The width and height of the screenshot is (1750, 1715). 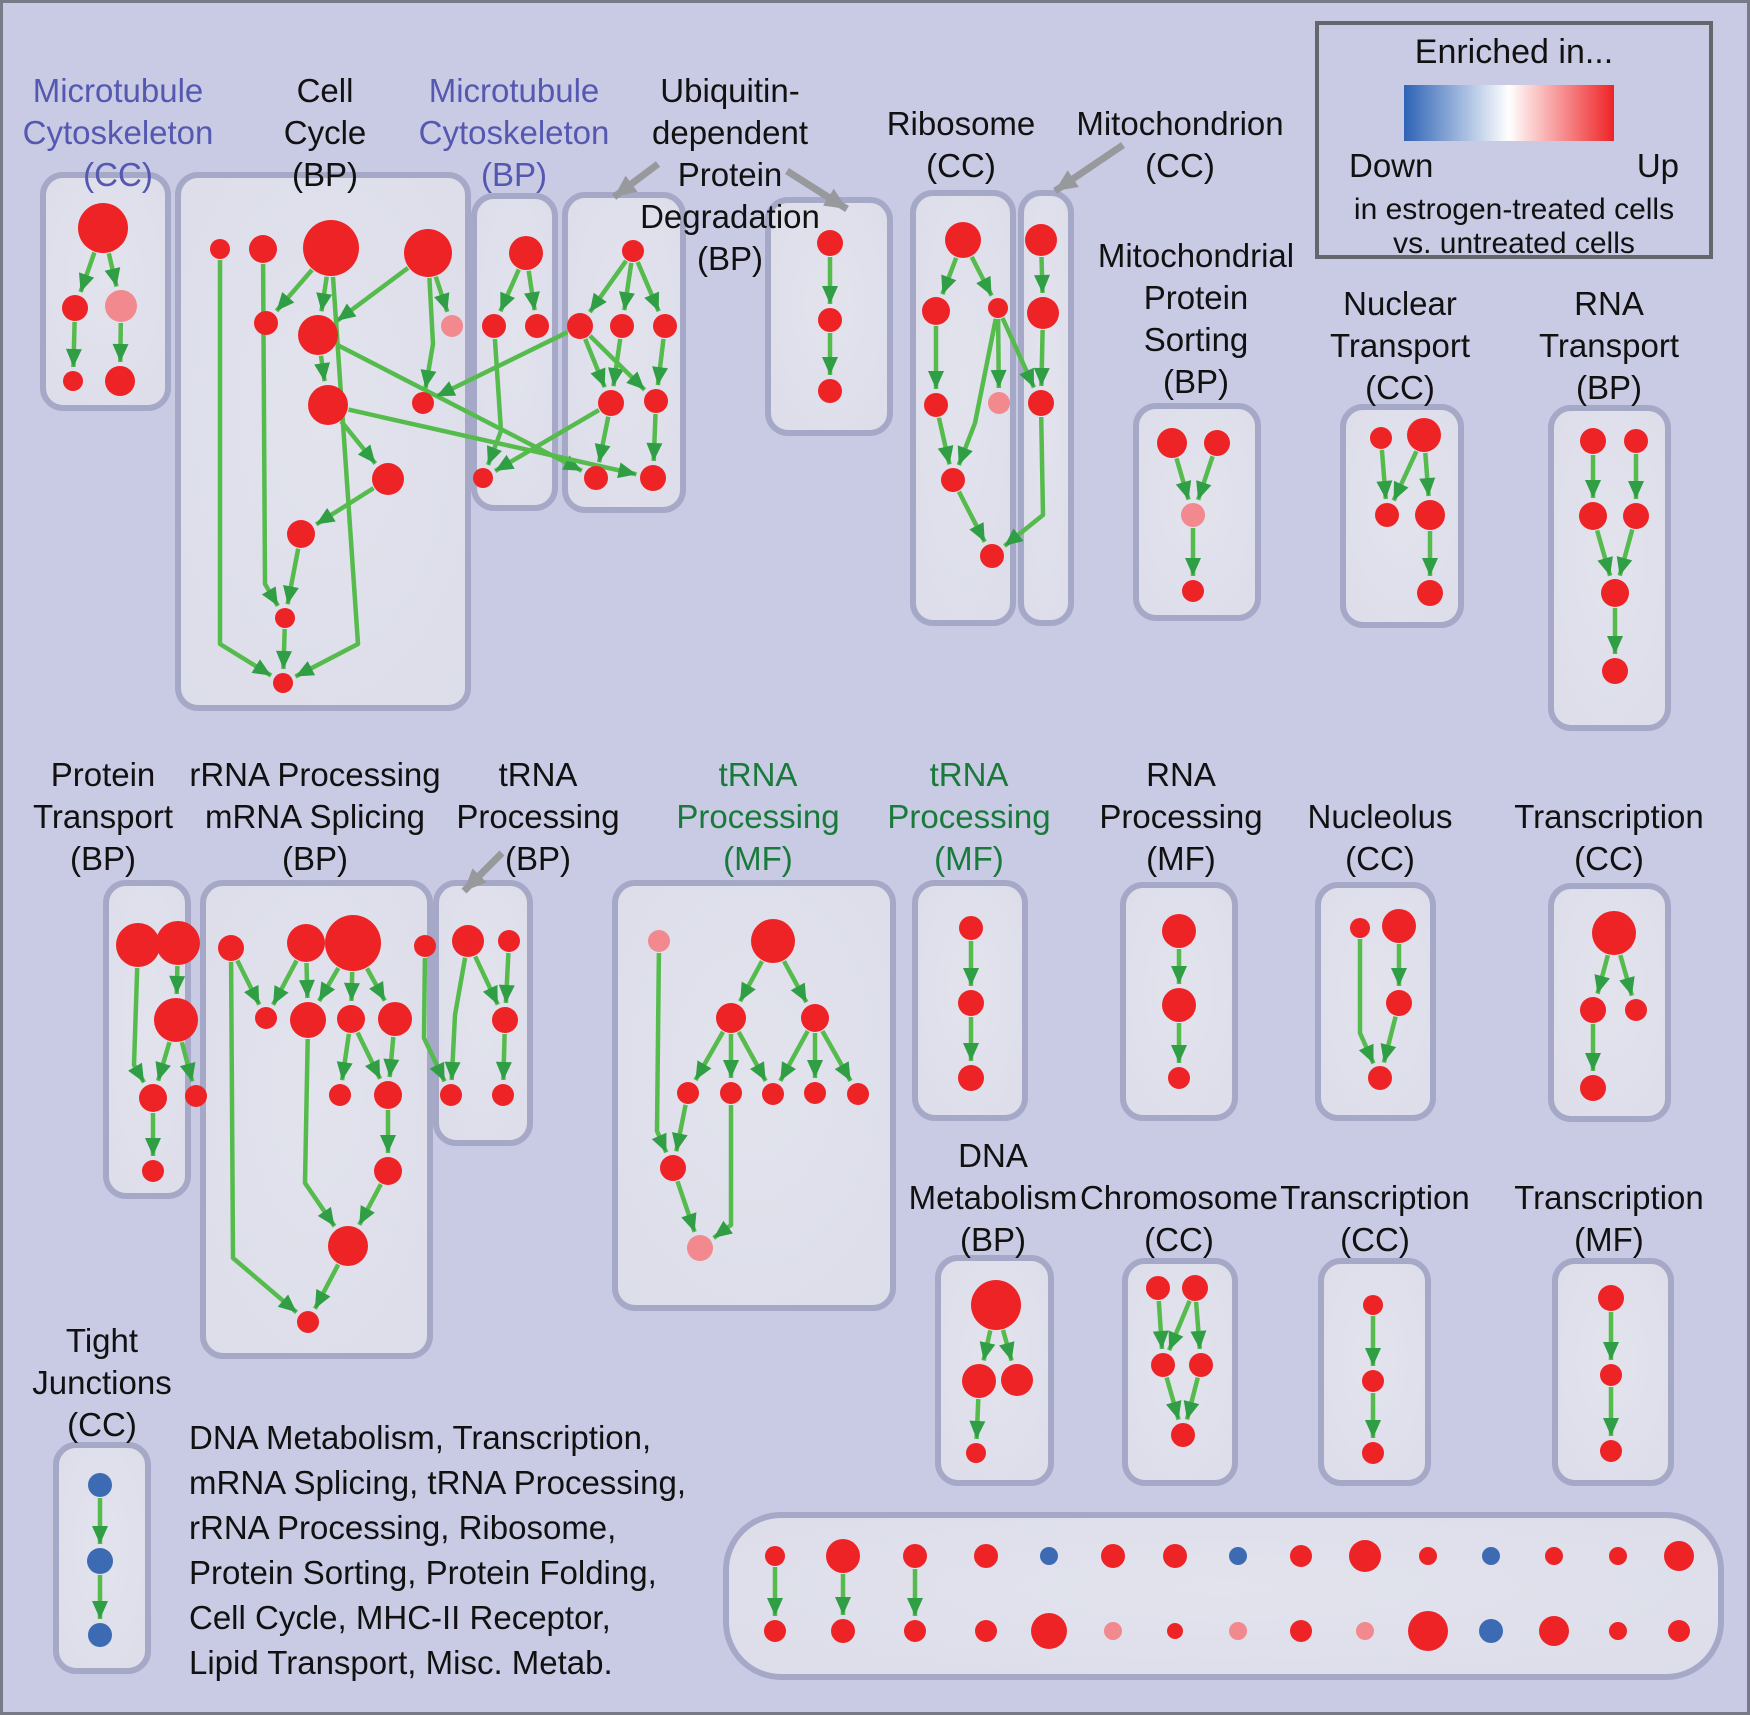 What do you see at coordinates (400, 1617) in the screenshot?
I see `caption-line: Cell Cycle, MHC-II Receptor,` at bounding box center [400, 1617].